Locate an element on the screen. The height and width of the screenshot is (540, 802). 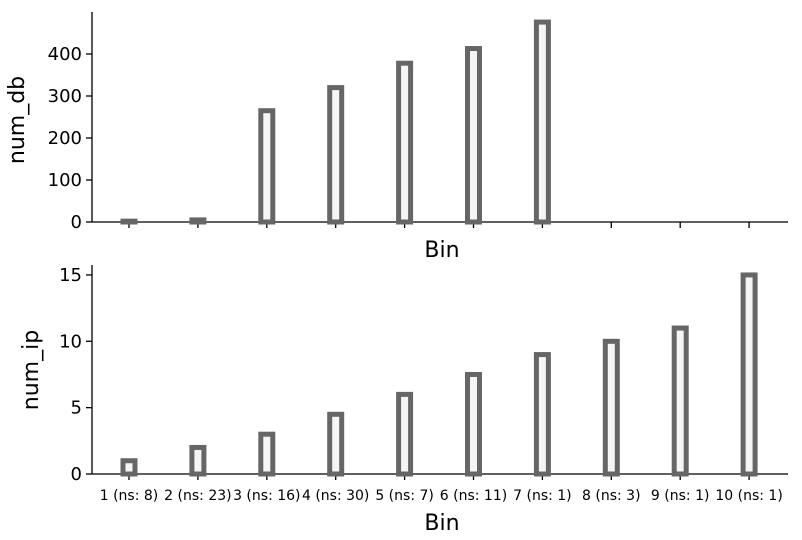
y-axis-label: num_db is located at coordinates (17, 120).